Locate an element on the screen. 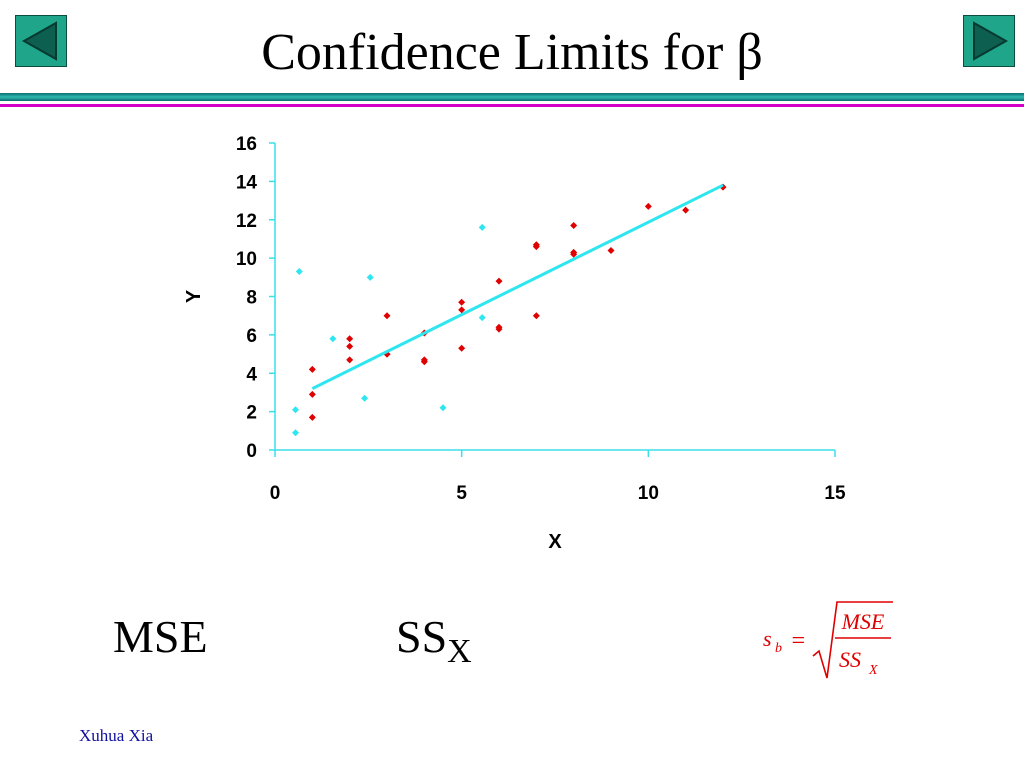  y-tick-label: 6 is located at coordinates (251, 336).